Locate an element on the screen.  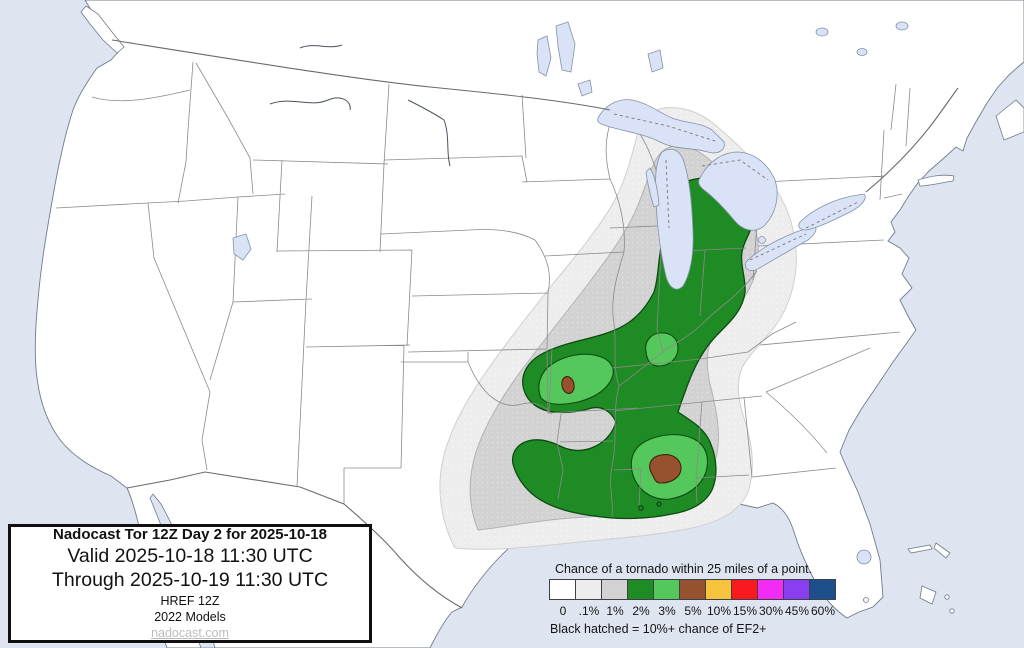
legend-swatch-9: 45% is located at coordinates (796, 598).